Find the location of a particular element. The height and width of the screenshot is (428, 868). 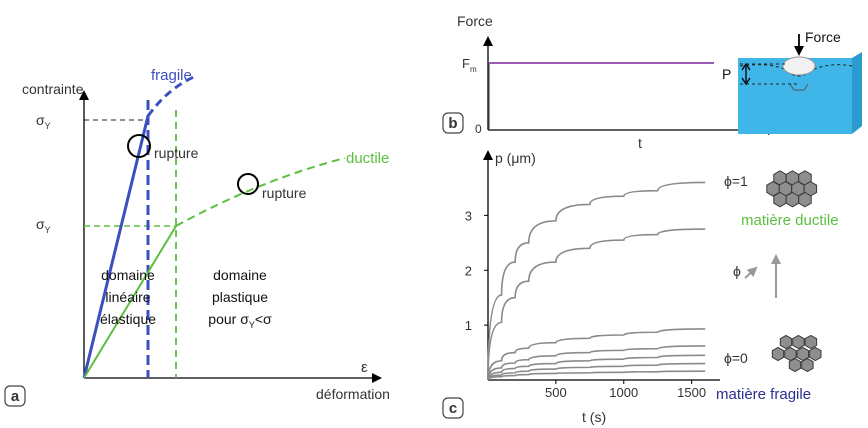

panel-a-x-axis-symbol: ε is located at coordinates (364, 367).